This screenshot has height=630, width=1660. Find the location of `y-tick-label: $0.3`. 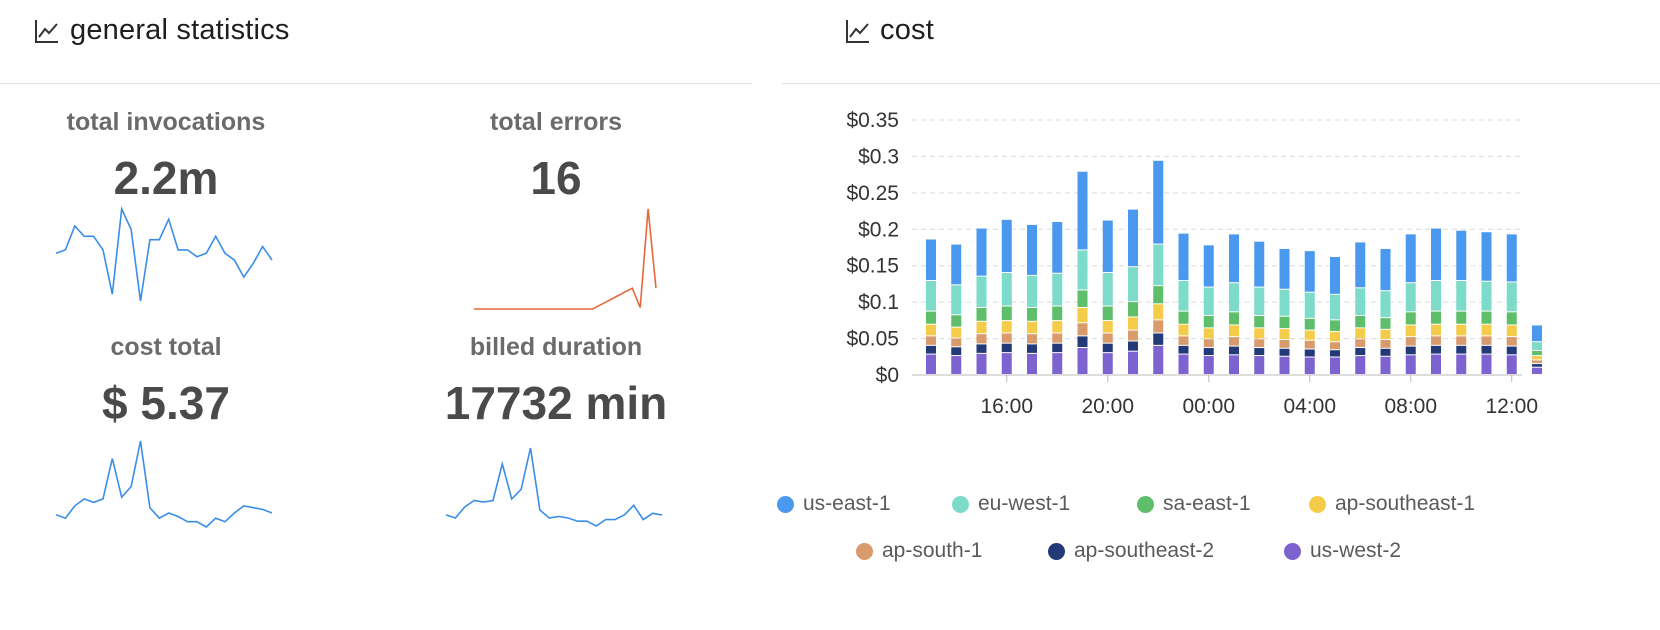

y-tick-label: $0.3 is located at coordinates (878, 156).